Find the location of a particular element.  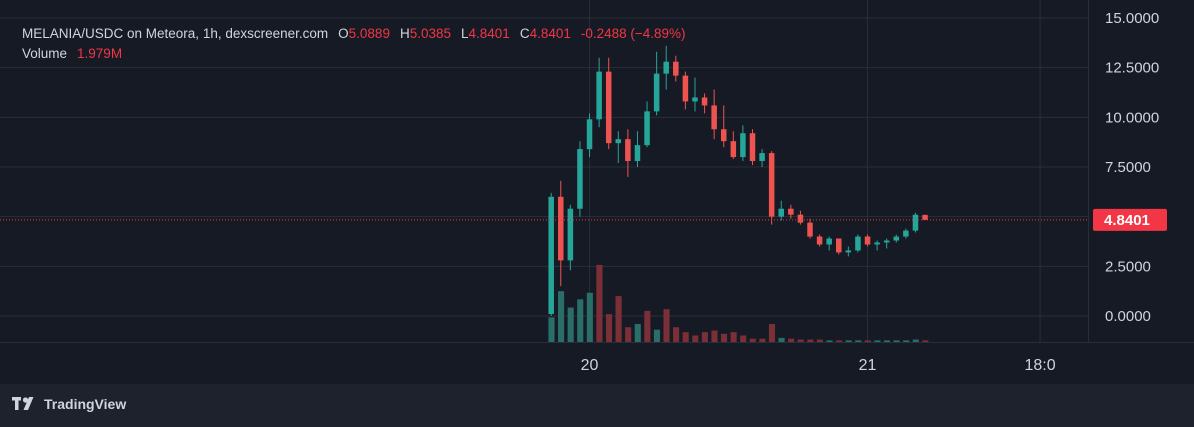

x-tick-label: 20 is located at coordinates (590, 365).